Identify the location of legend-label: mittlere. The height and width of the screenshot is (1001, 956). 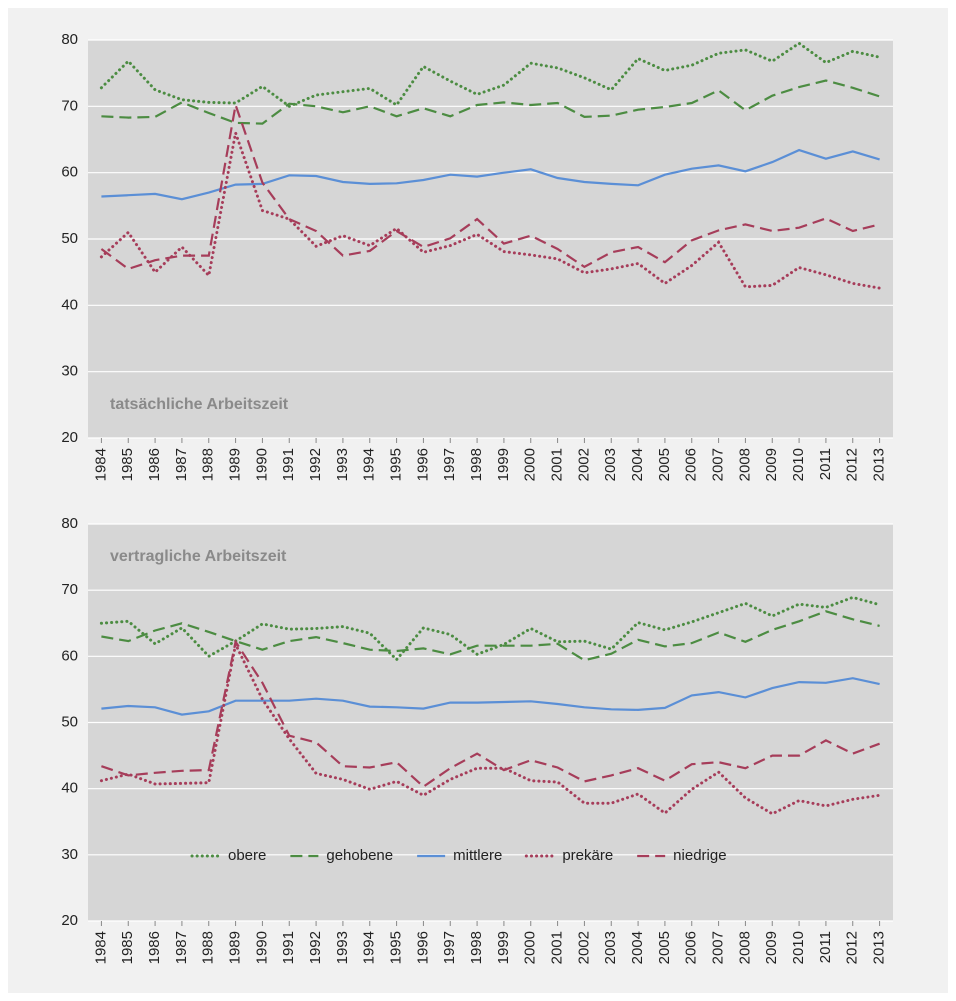
(477, 855).